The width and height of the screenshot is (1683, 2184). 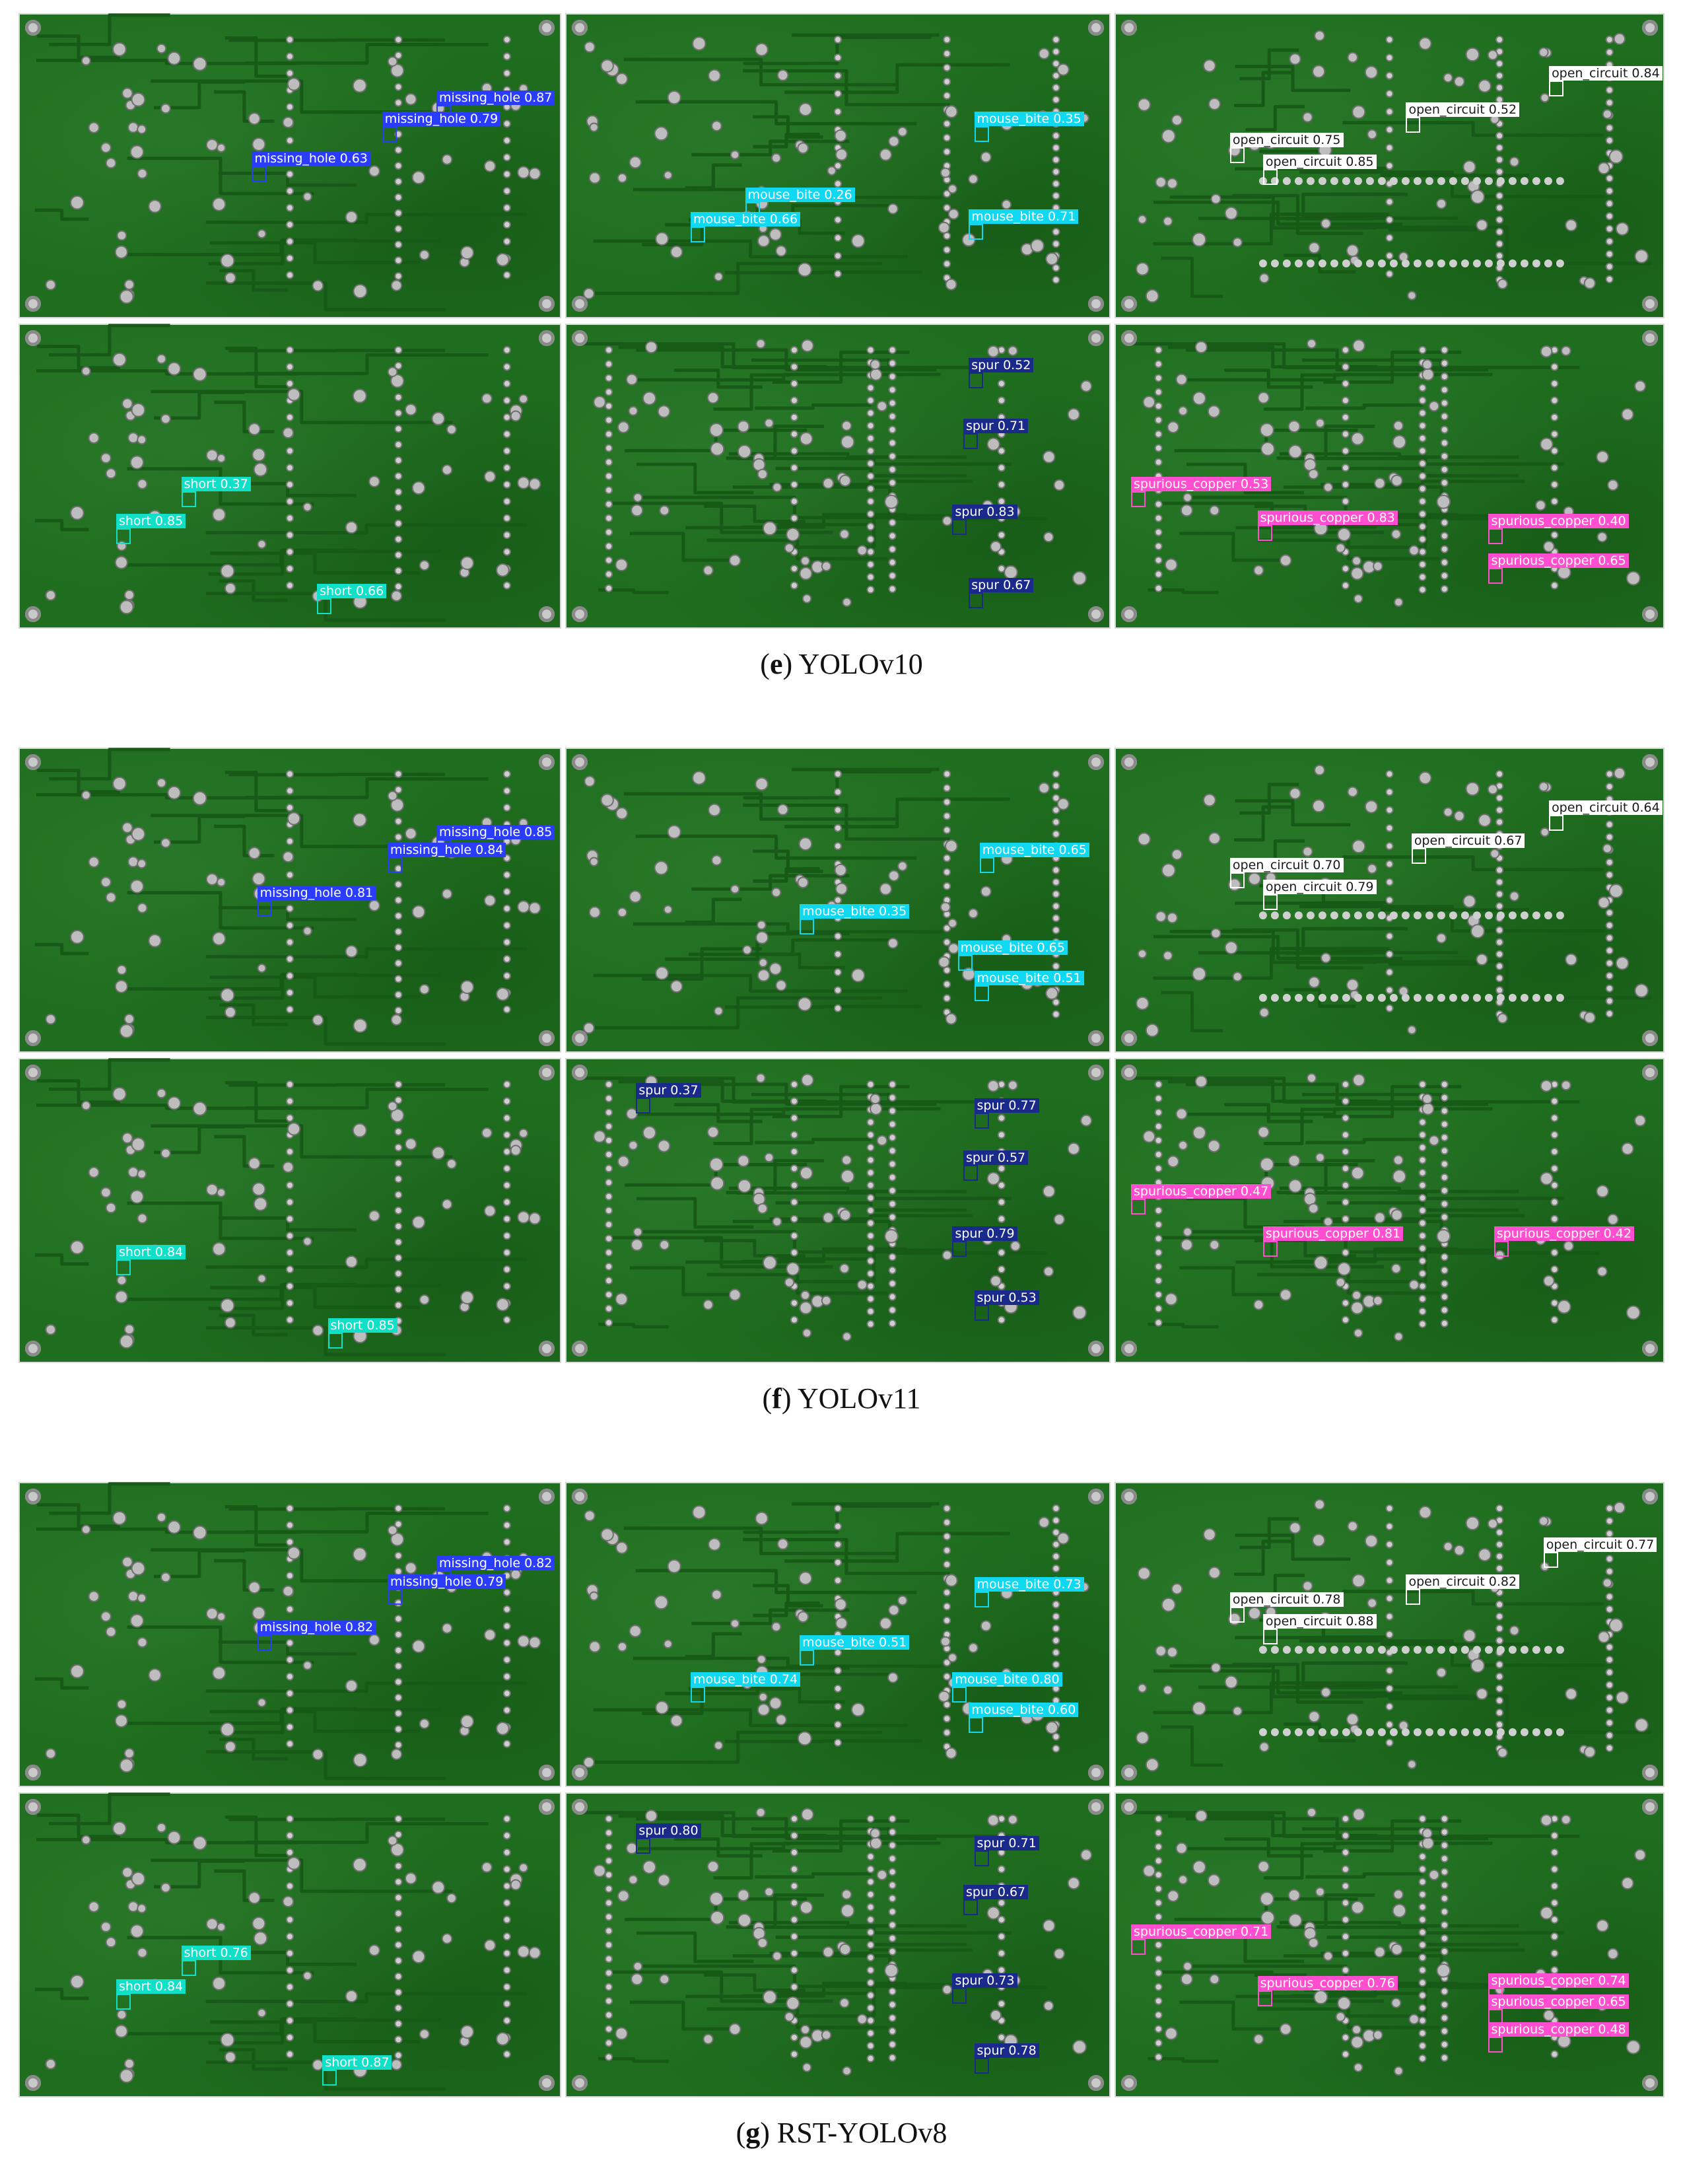 What do you see at coordinates (1006, 1113) in the screenshot?
I see `detection-box: spur 0.77` at bounding box center [1006, 1113].